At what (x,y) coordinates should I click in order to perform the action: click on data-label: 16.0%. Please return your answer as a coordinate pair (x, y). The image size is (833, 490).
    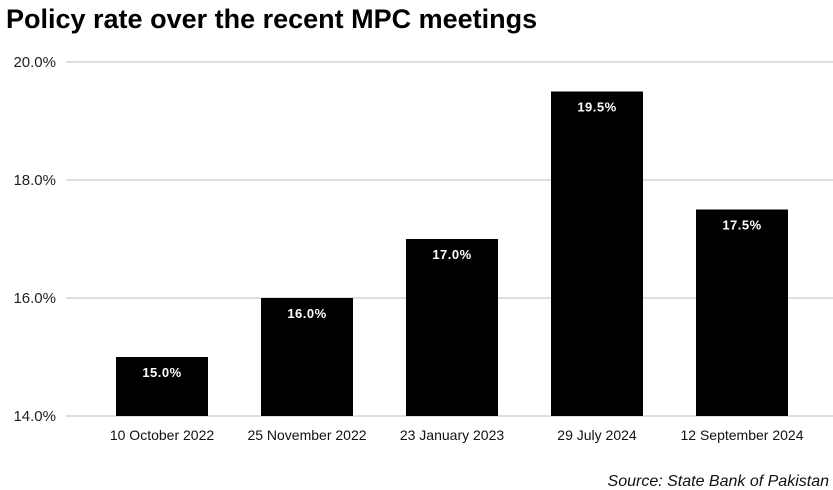
    Looking at the image, I should click on (306, 313).